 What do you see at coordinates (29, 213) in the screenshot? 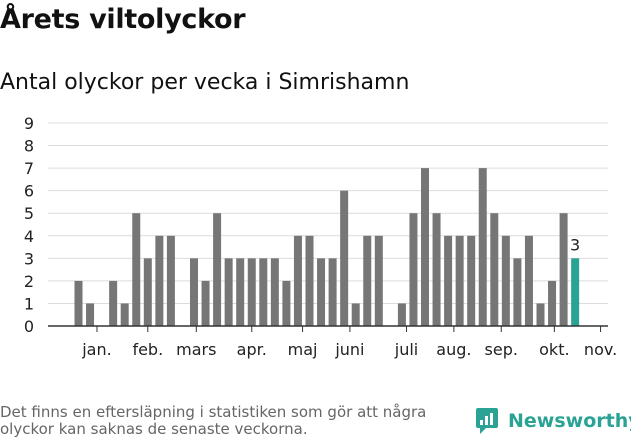
I see `y-tick-label: 5` at bounding box center [29, 213].